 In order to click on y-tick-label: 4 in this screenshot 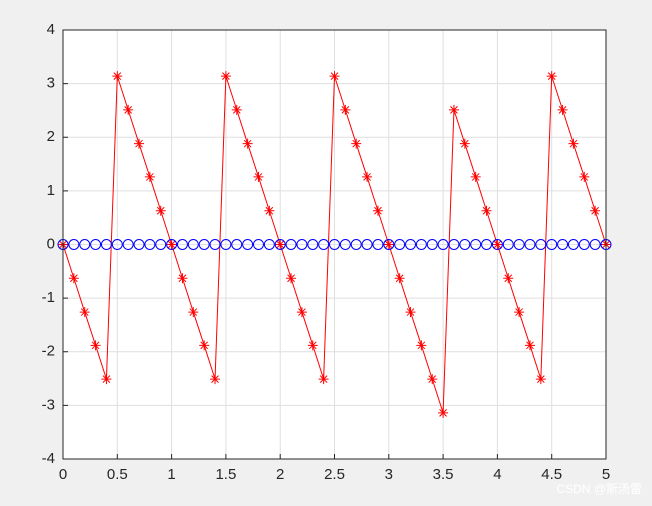, I will do `click(51, 29)`.